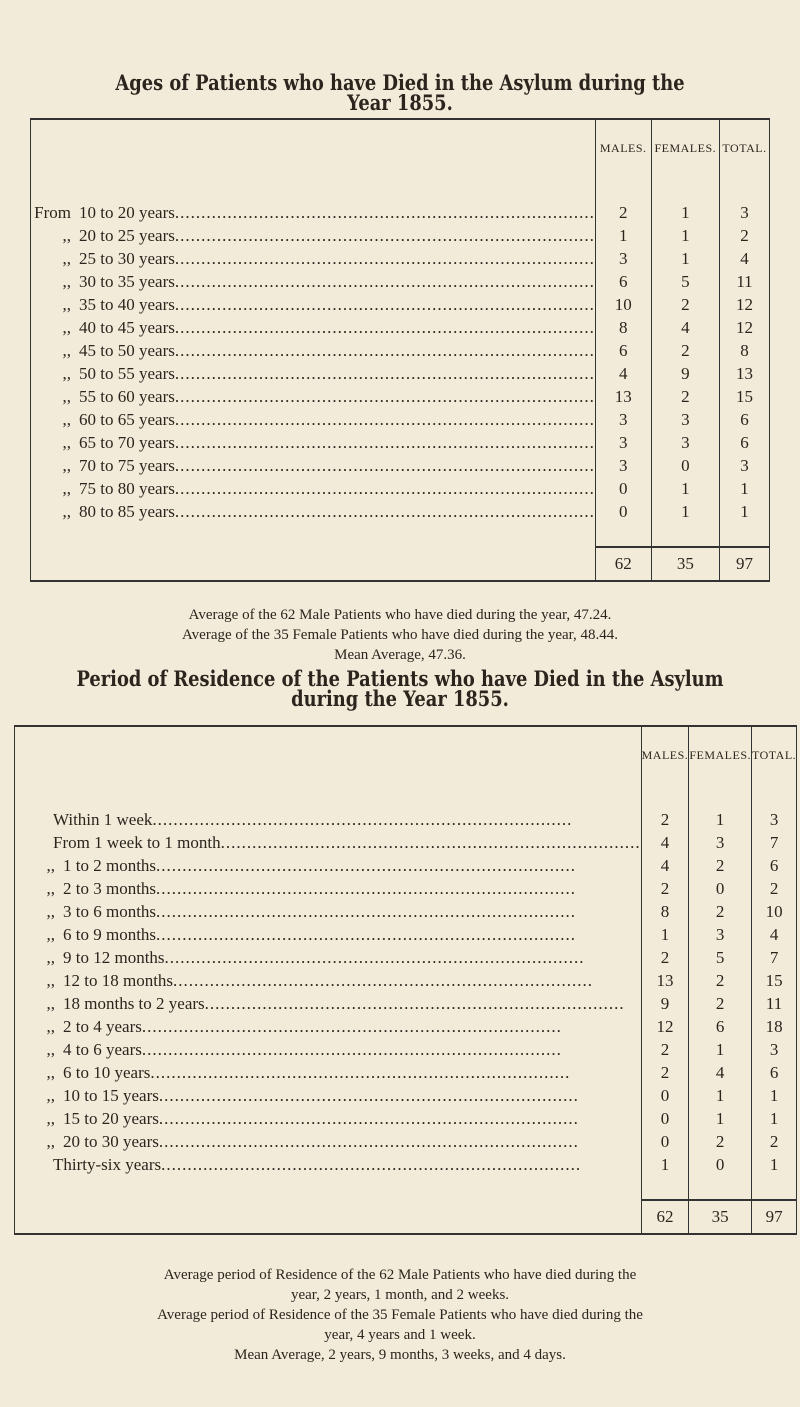 The image size is (800, 1407). What do you see at coordinates (623, 234) in the screenshot?
I see `cell-males: 1` at bounding box center [623, 234].